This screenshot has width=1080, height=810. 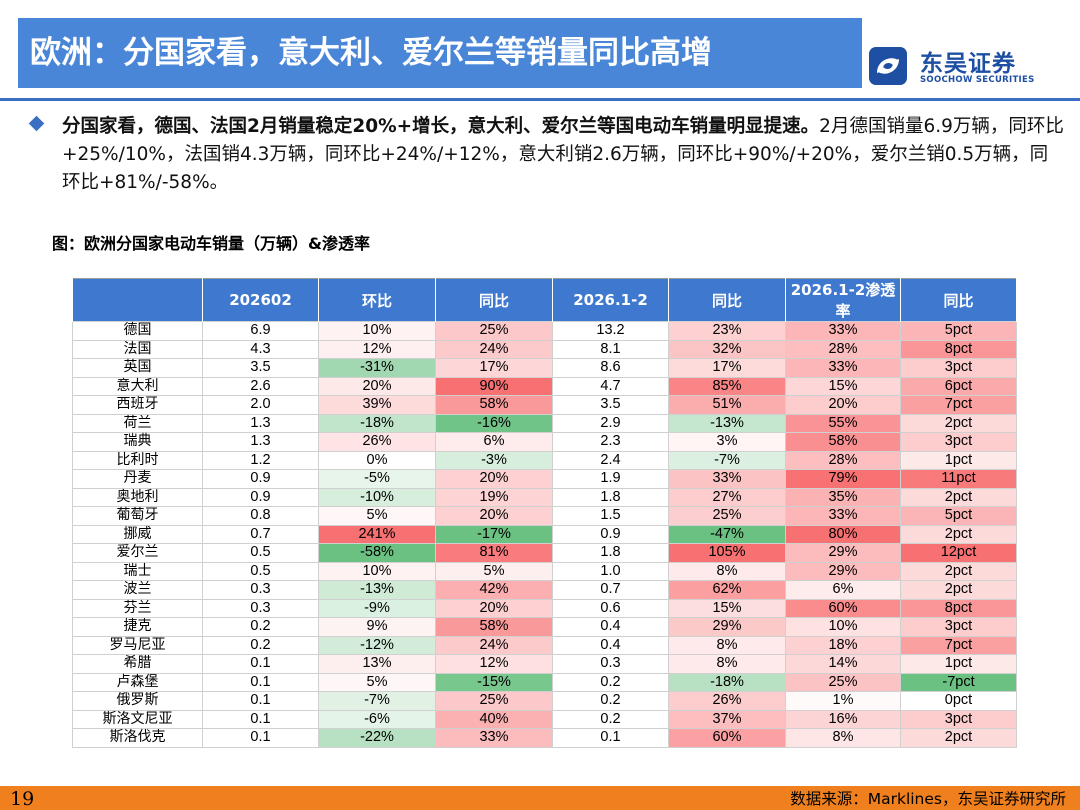 What do you see at coordinates (958, 553) in the screenshot?
I see `cell-penetration-yoy: 12pct` at bounding box center [958, 553].